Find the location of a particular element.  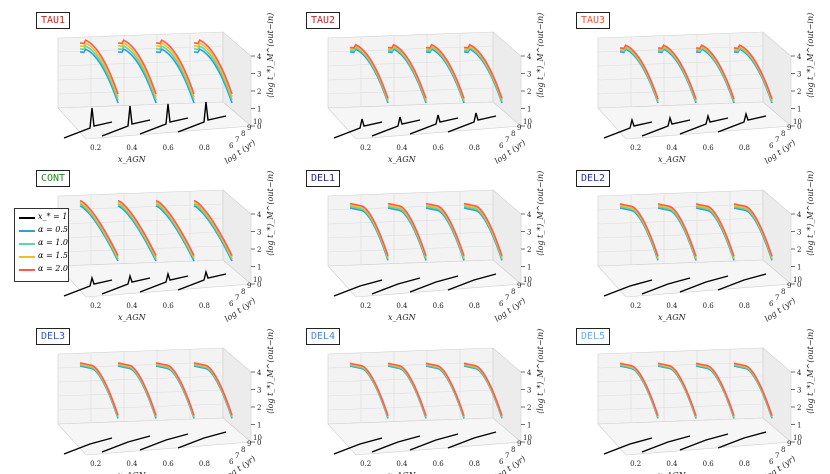

z-tick-label: 2 is located at coordinates (259, 250).